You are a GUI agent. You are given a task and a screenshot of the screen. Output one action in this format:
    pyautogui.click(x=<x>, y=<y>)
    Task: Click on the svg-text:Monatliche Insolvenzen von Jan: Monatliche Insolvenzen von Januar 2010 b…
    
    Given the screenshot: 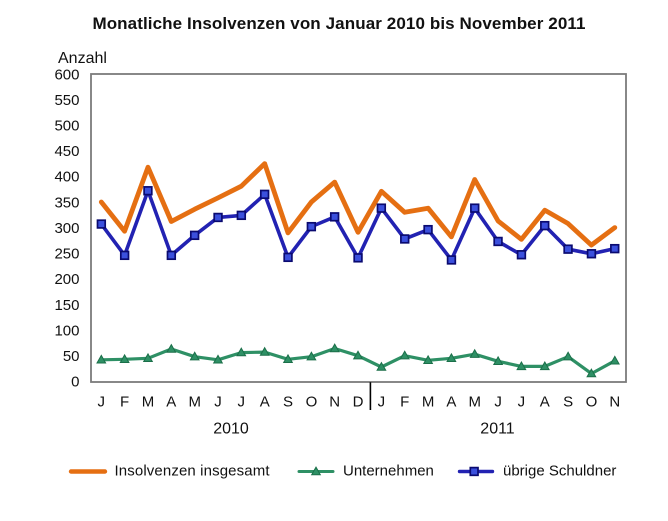 What is the action you would take?
    pyautogui.click(x=338, y=23)
    